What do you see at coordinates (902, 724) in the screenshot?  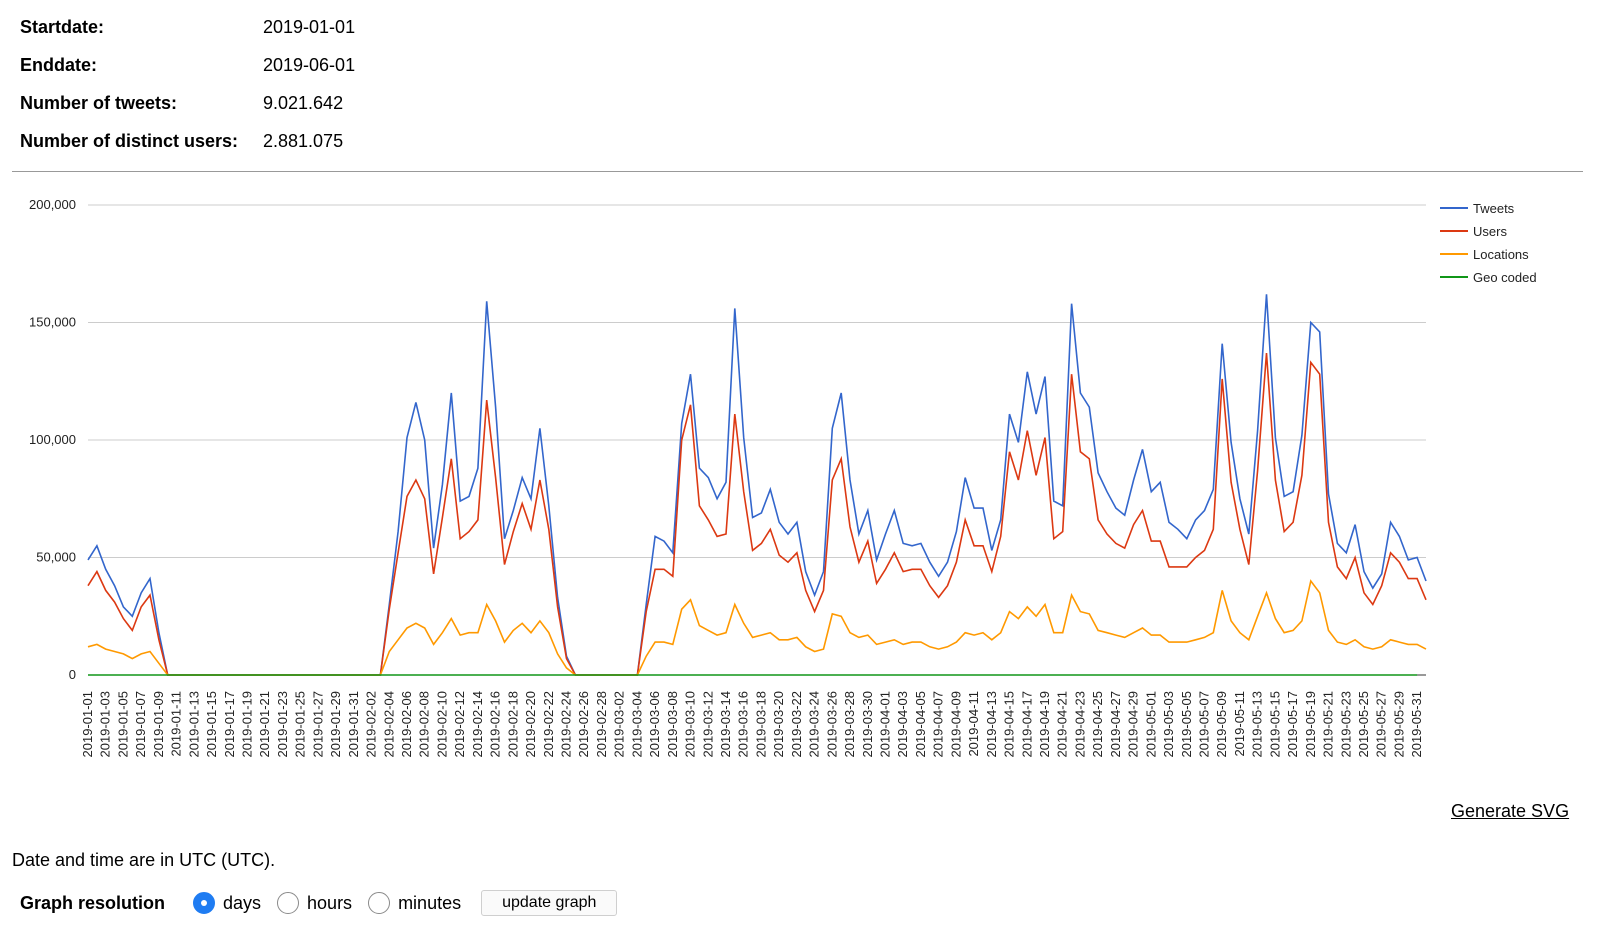 I see `x-tick-label: 2019-04-03` at bounding box center [902, 724].